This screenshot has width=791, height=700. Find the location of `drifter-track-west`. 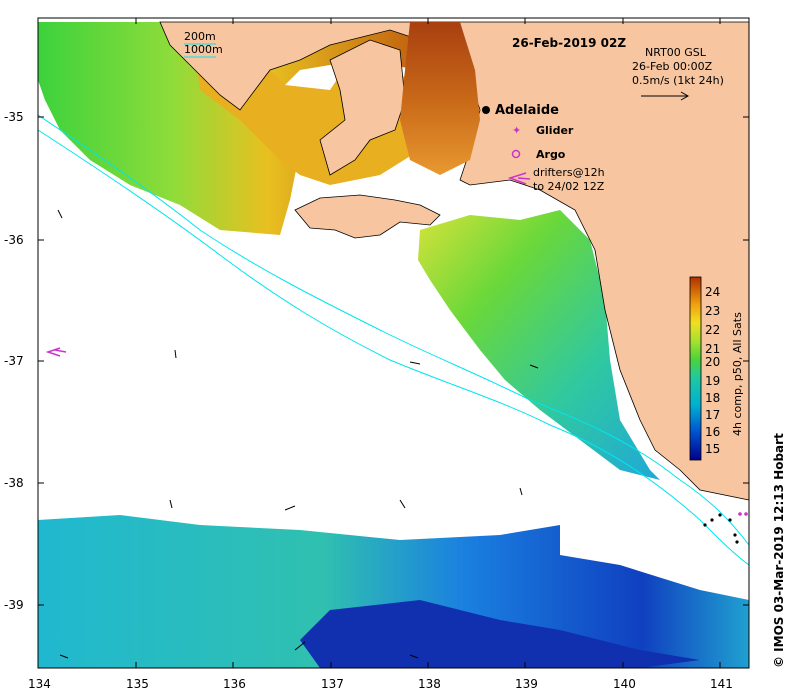

drifter-track-west is located at coordinates (56, 352).